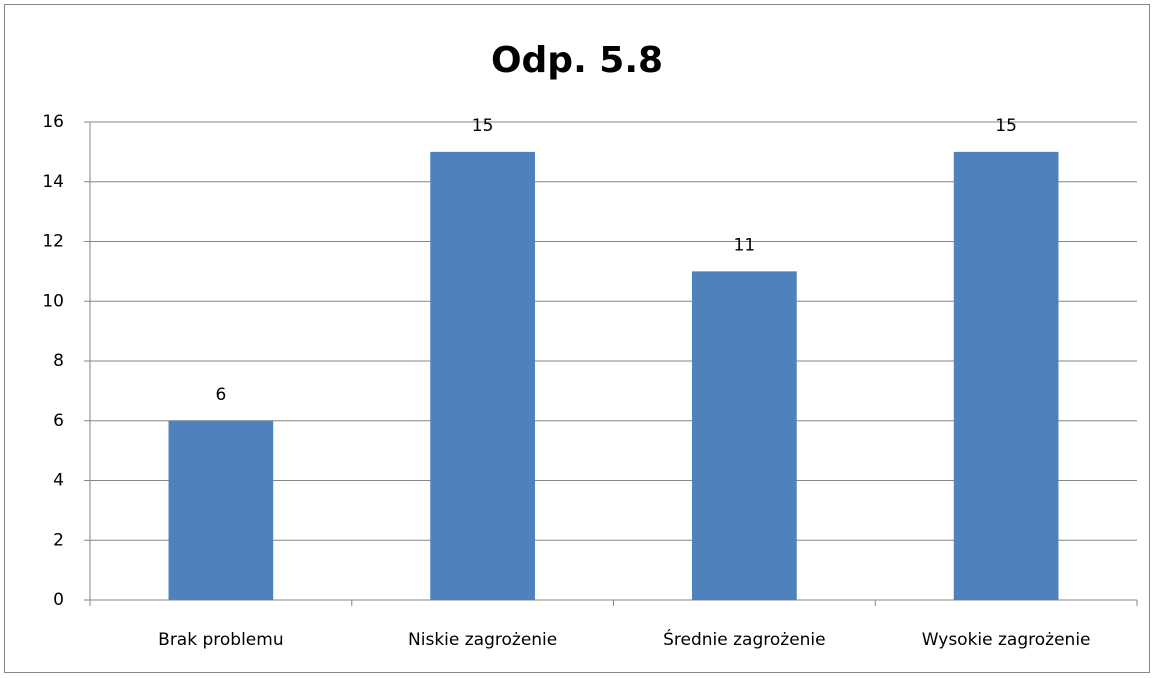 The image size is (1155, 678). I want to click on y-tick-label: 10, so click(53, 301).